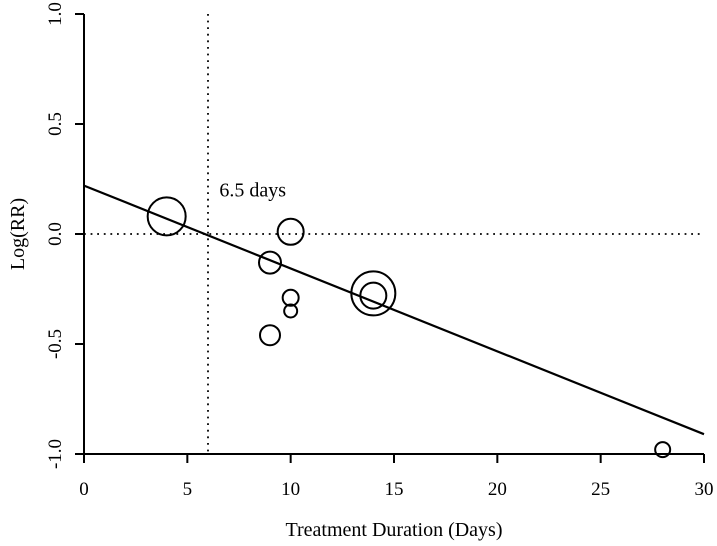  Describe the element at coordinates (55, 344) in the screenshot. I see `y-axis-tick-label: -0.5` at that location.